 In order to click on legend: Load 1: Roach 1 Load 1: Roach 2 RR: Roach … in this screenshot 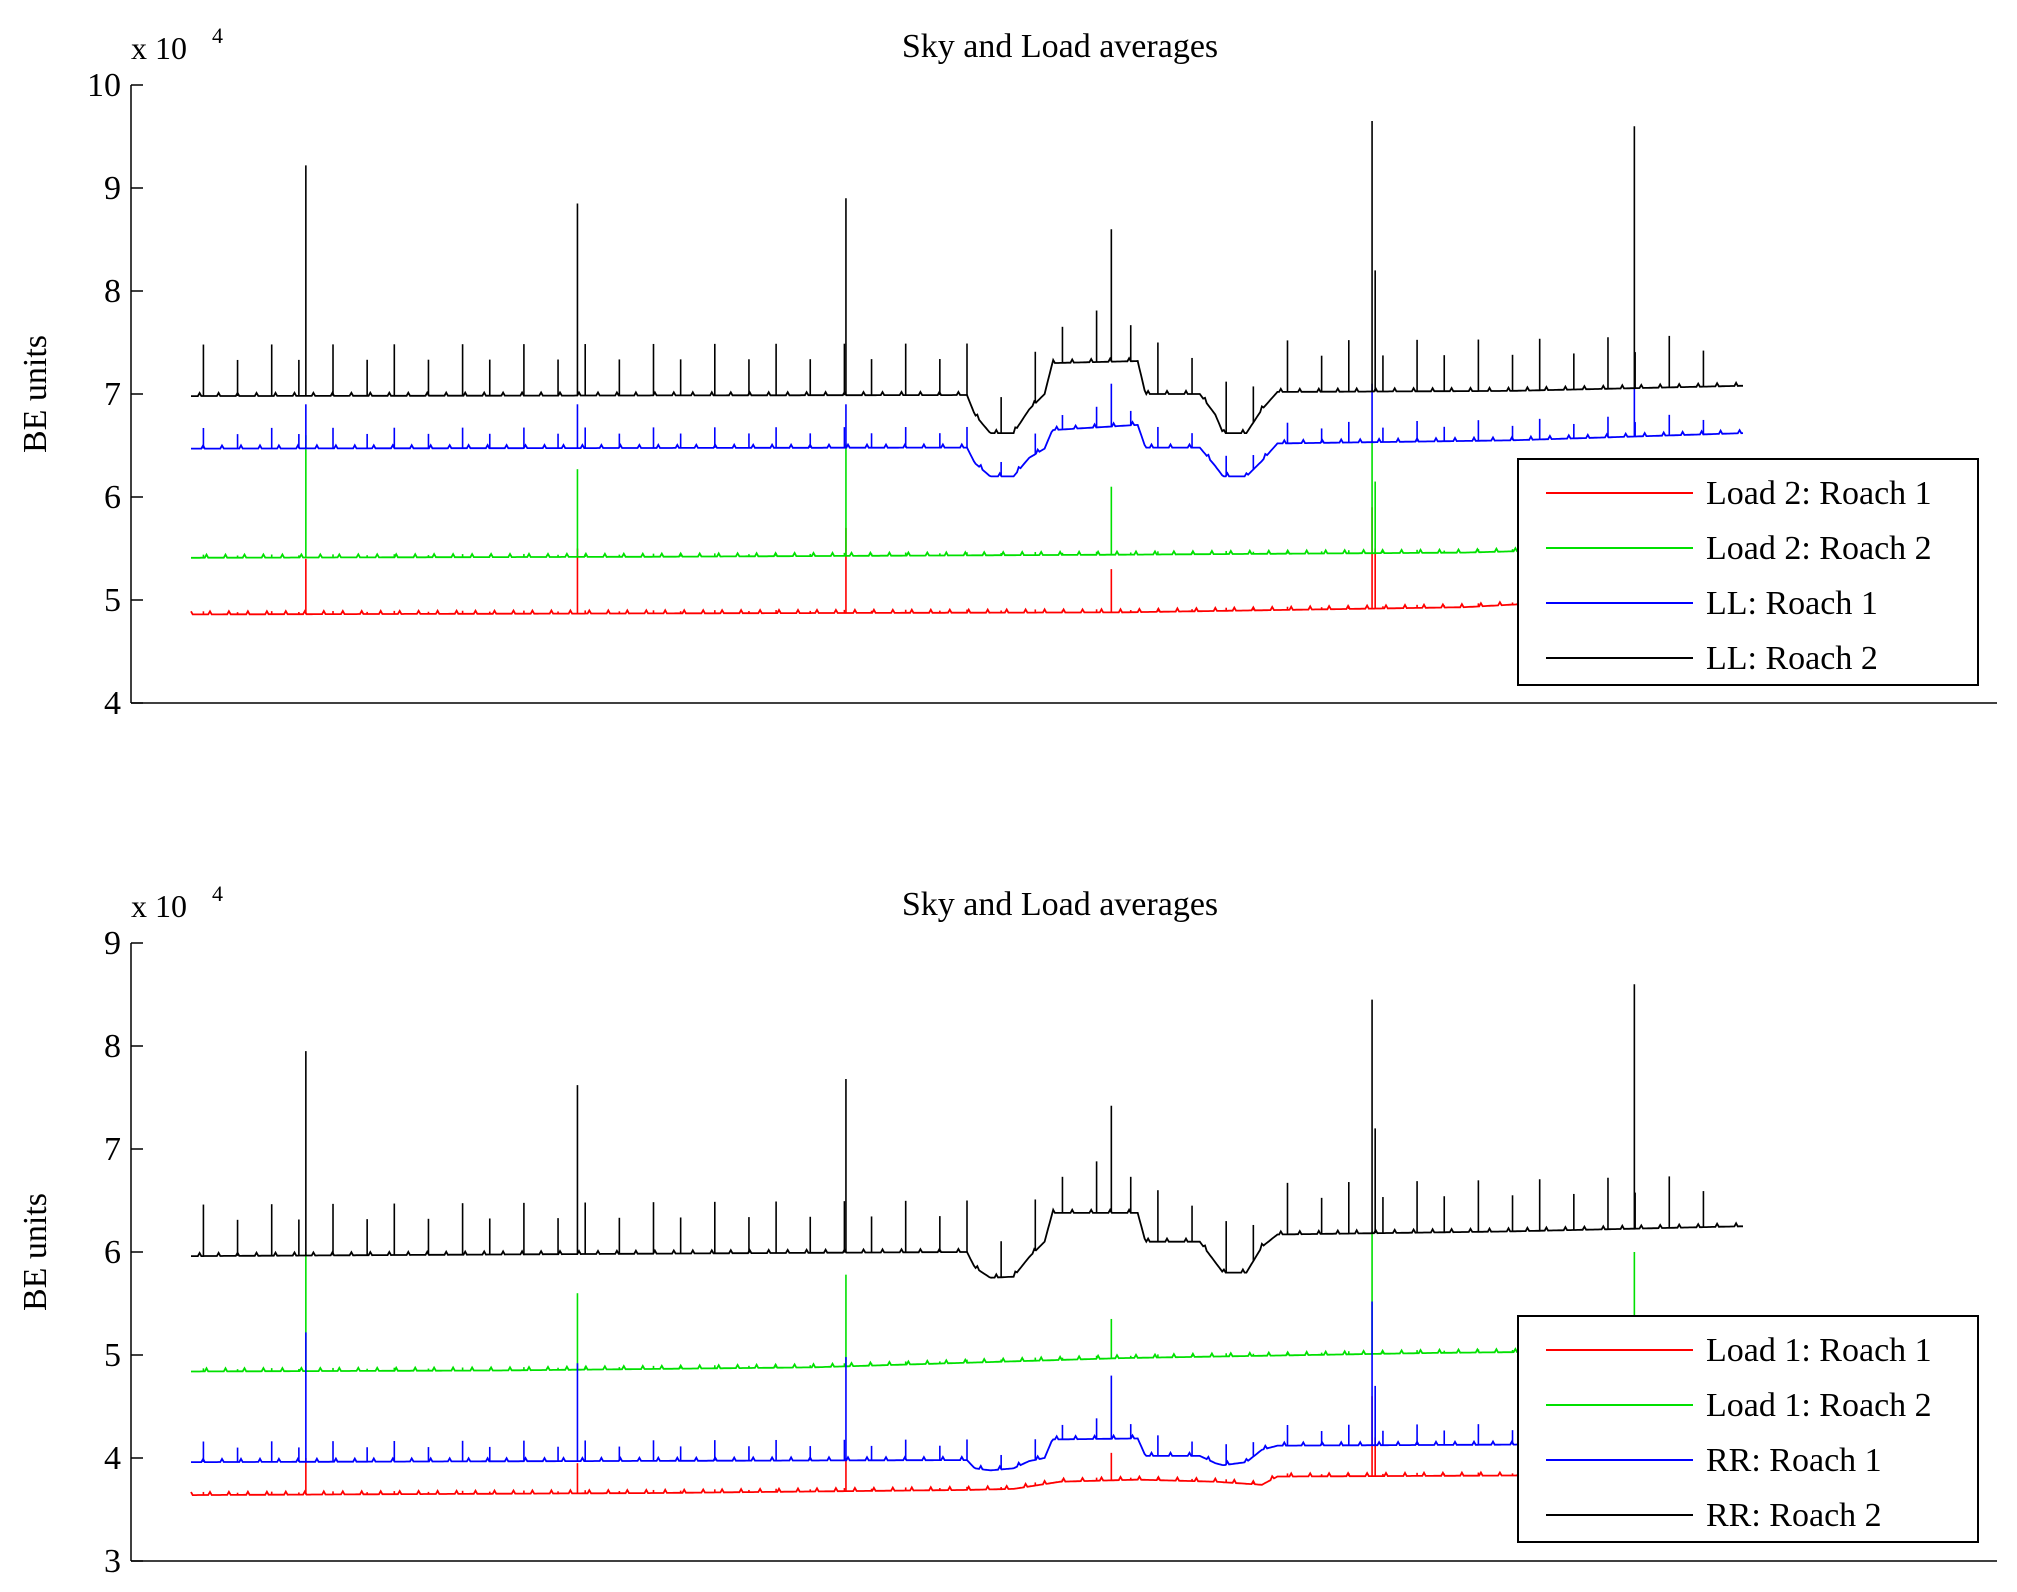, I will do `click(1748, 1429)`.